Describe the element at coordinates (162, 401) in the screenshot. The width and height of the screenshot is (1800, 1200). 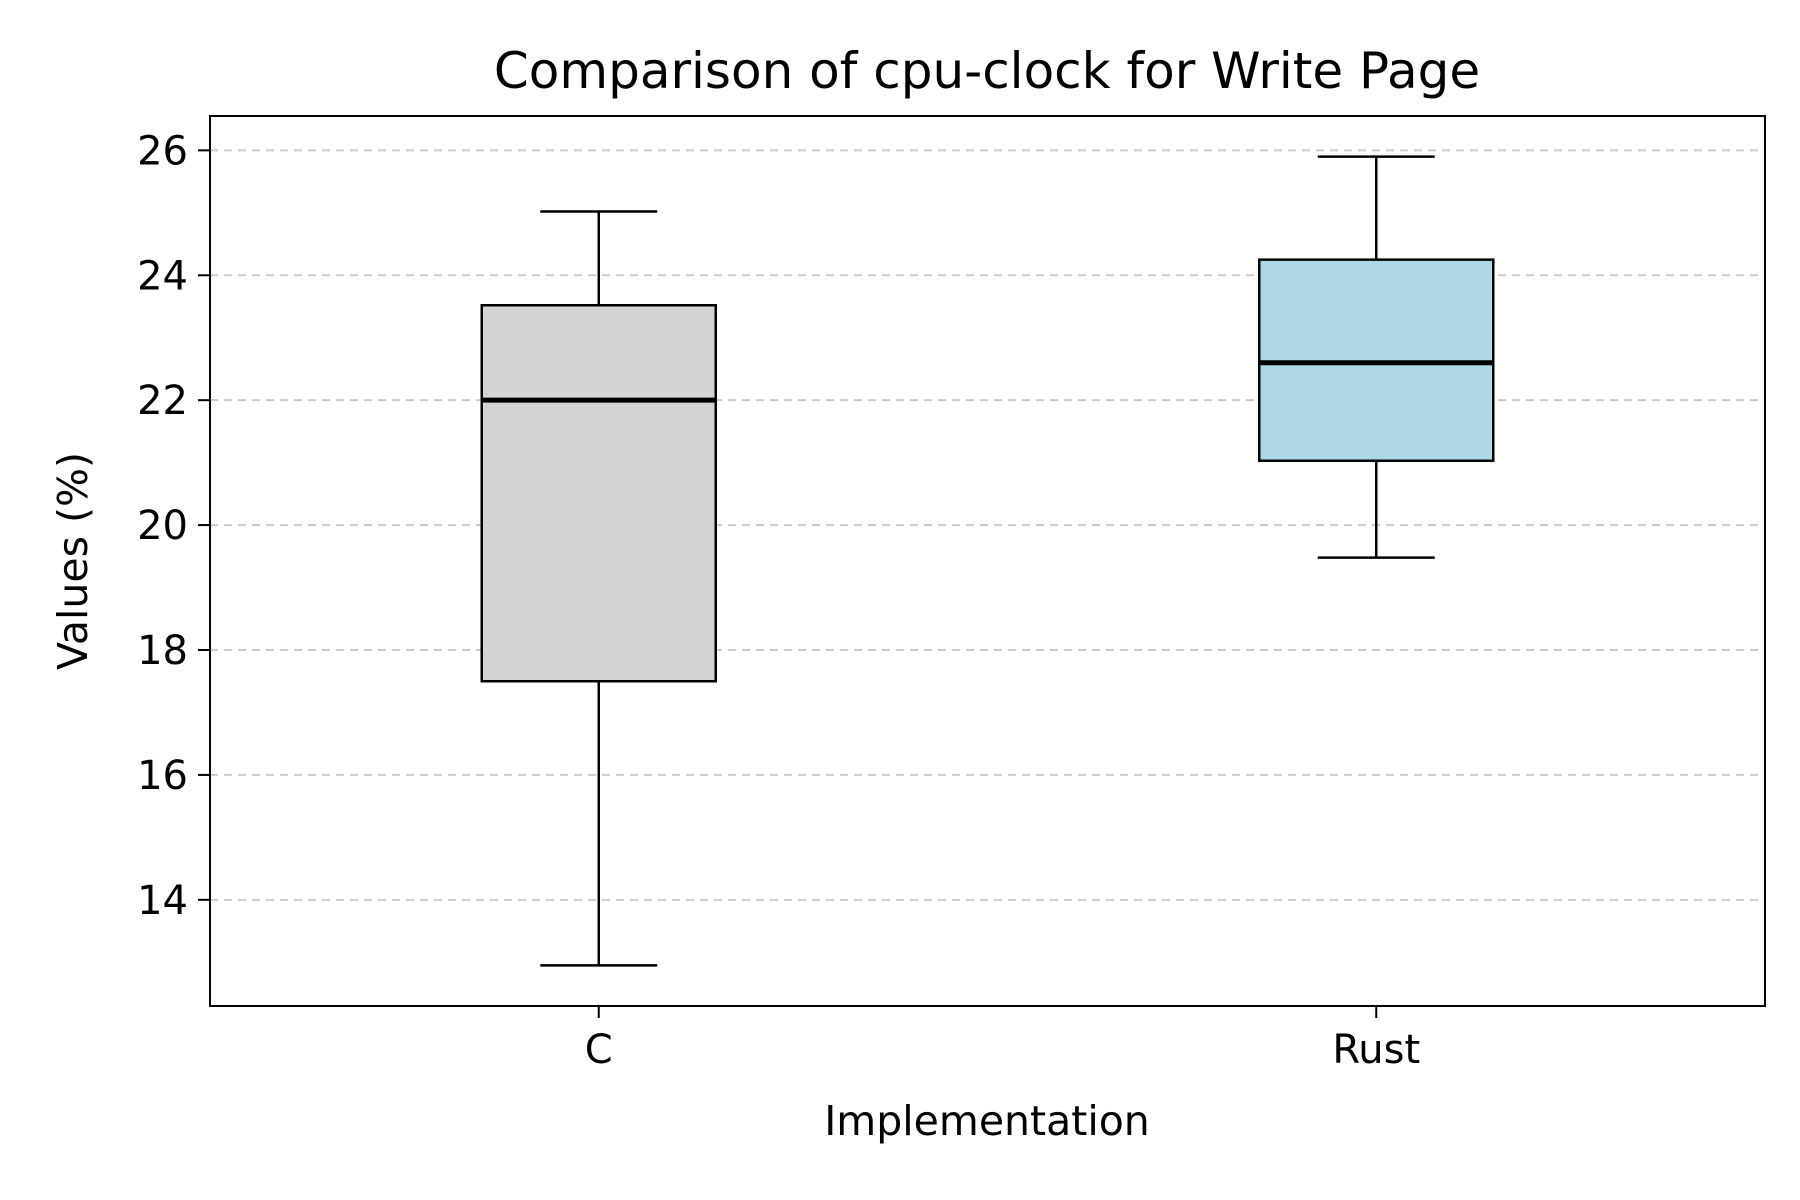
I see `y-tick-label: 22` at that location.